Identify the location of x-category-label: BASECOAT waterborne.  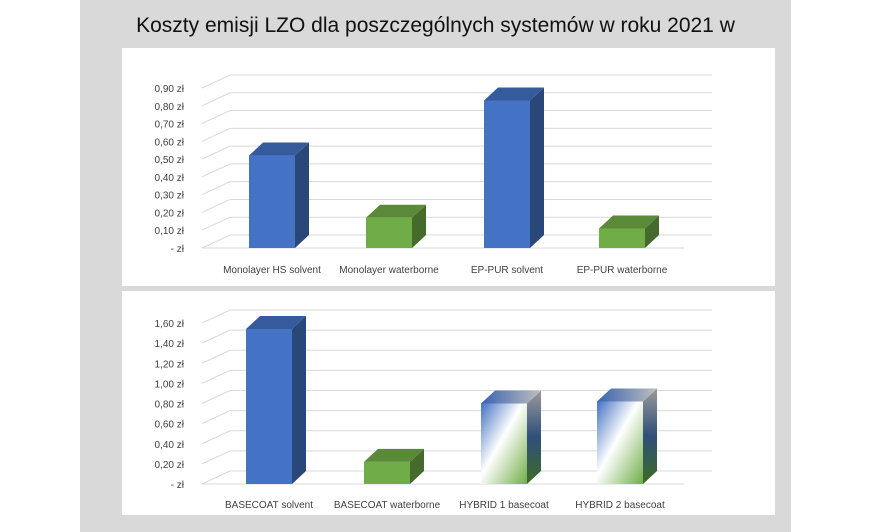
(387, 505).